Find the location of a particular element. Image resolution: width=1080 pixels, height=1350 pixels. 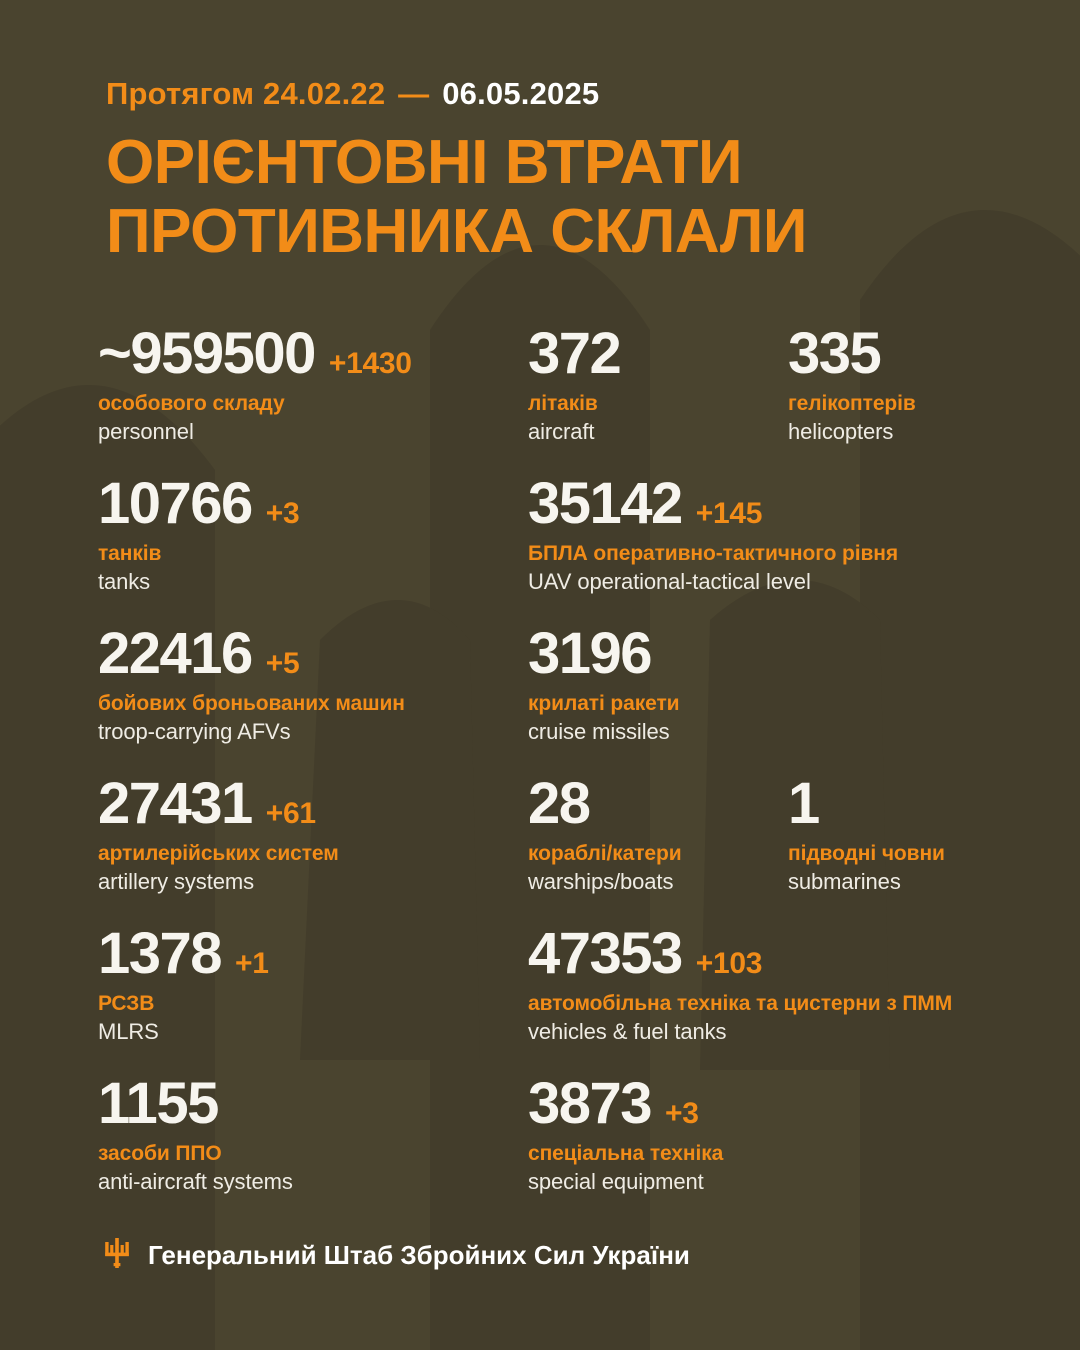

stat-mlrs: 1378 +1 РСЗВ MLRS is located at coordinates (183, 985).